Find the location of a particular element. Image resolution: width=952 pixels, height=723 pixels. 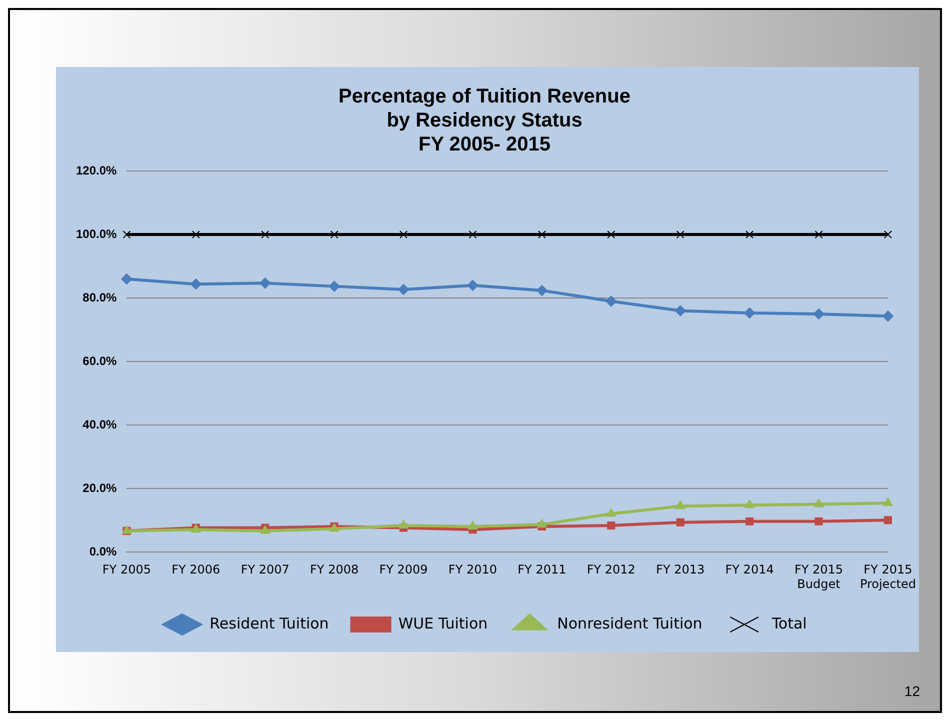

legend-label: Resident Tuition is located at coordinates (269, 623).